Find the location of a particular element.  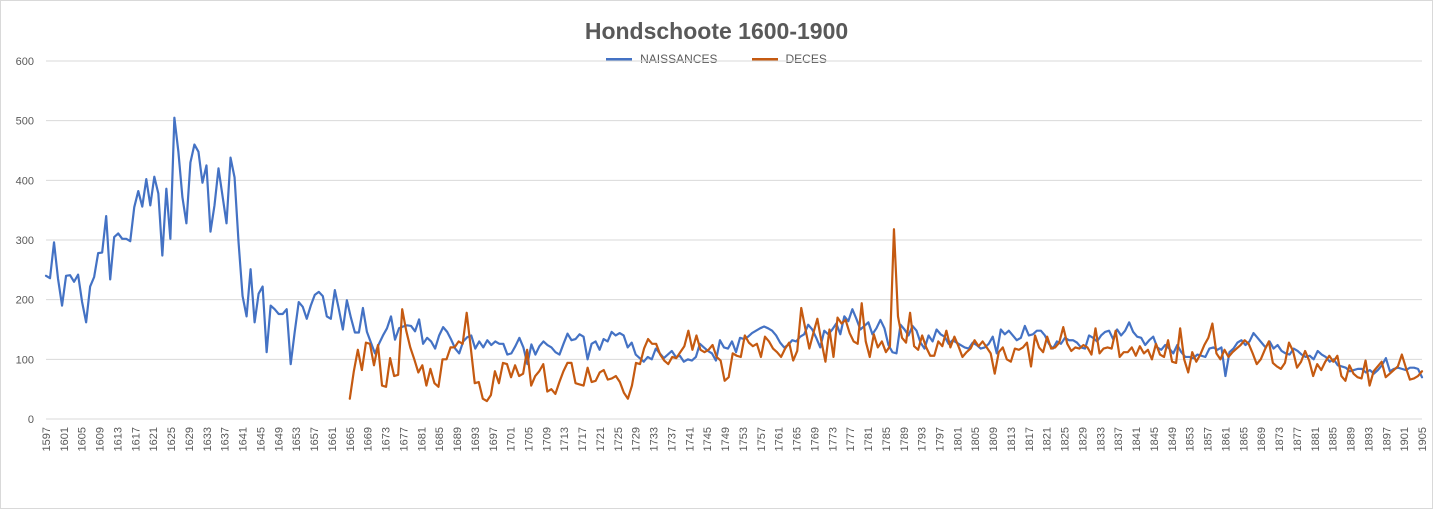

x-tick-label: 1805 is located at coordinates (976, 439).